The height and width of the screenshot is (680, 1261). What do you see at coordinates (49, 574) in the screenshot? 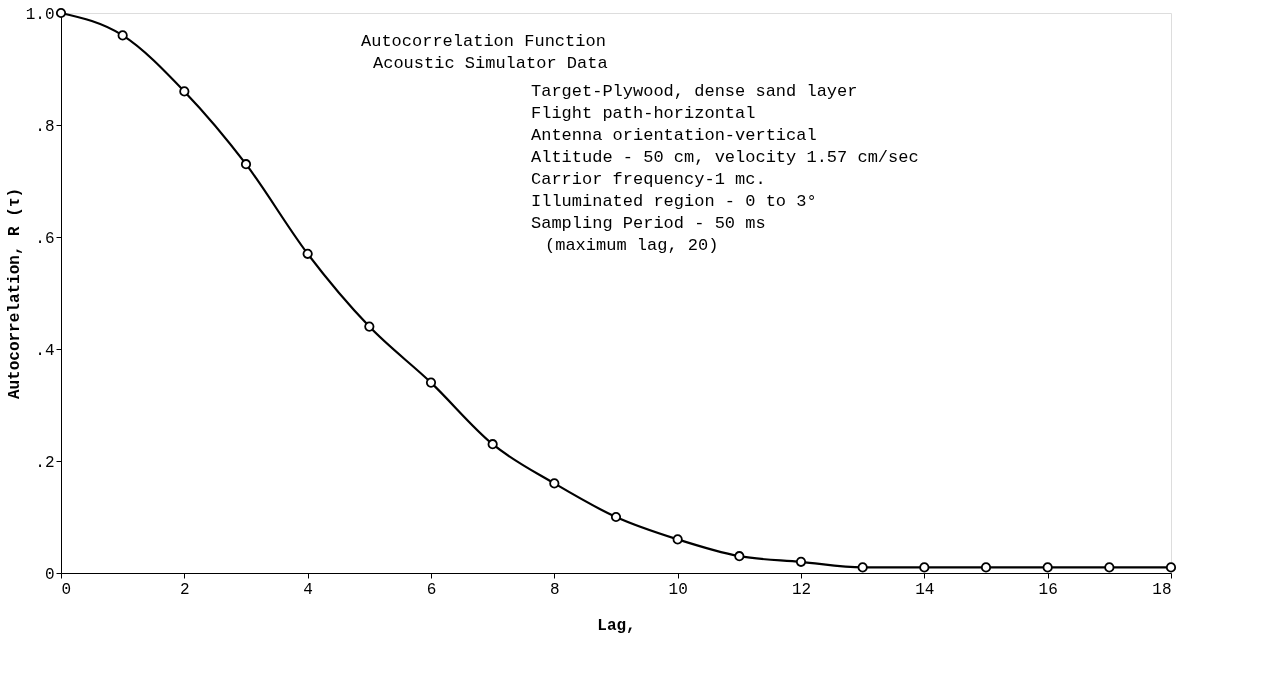
I see `y-tick-label: 0` at bounding box center [49, 574].